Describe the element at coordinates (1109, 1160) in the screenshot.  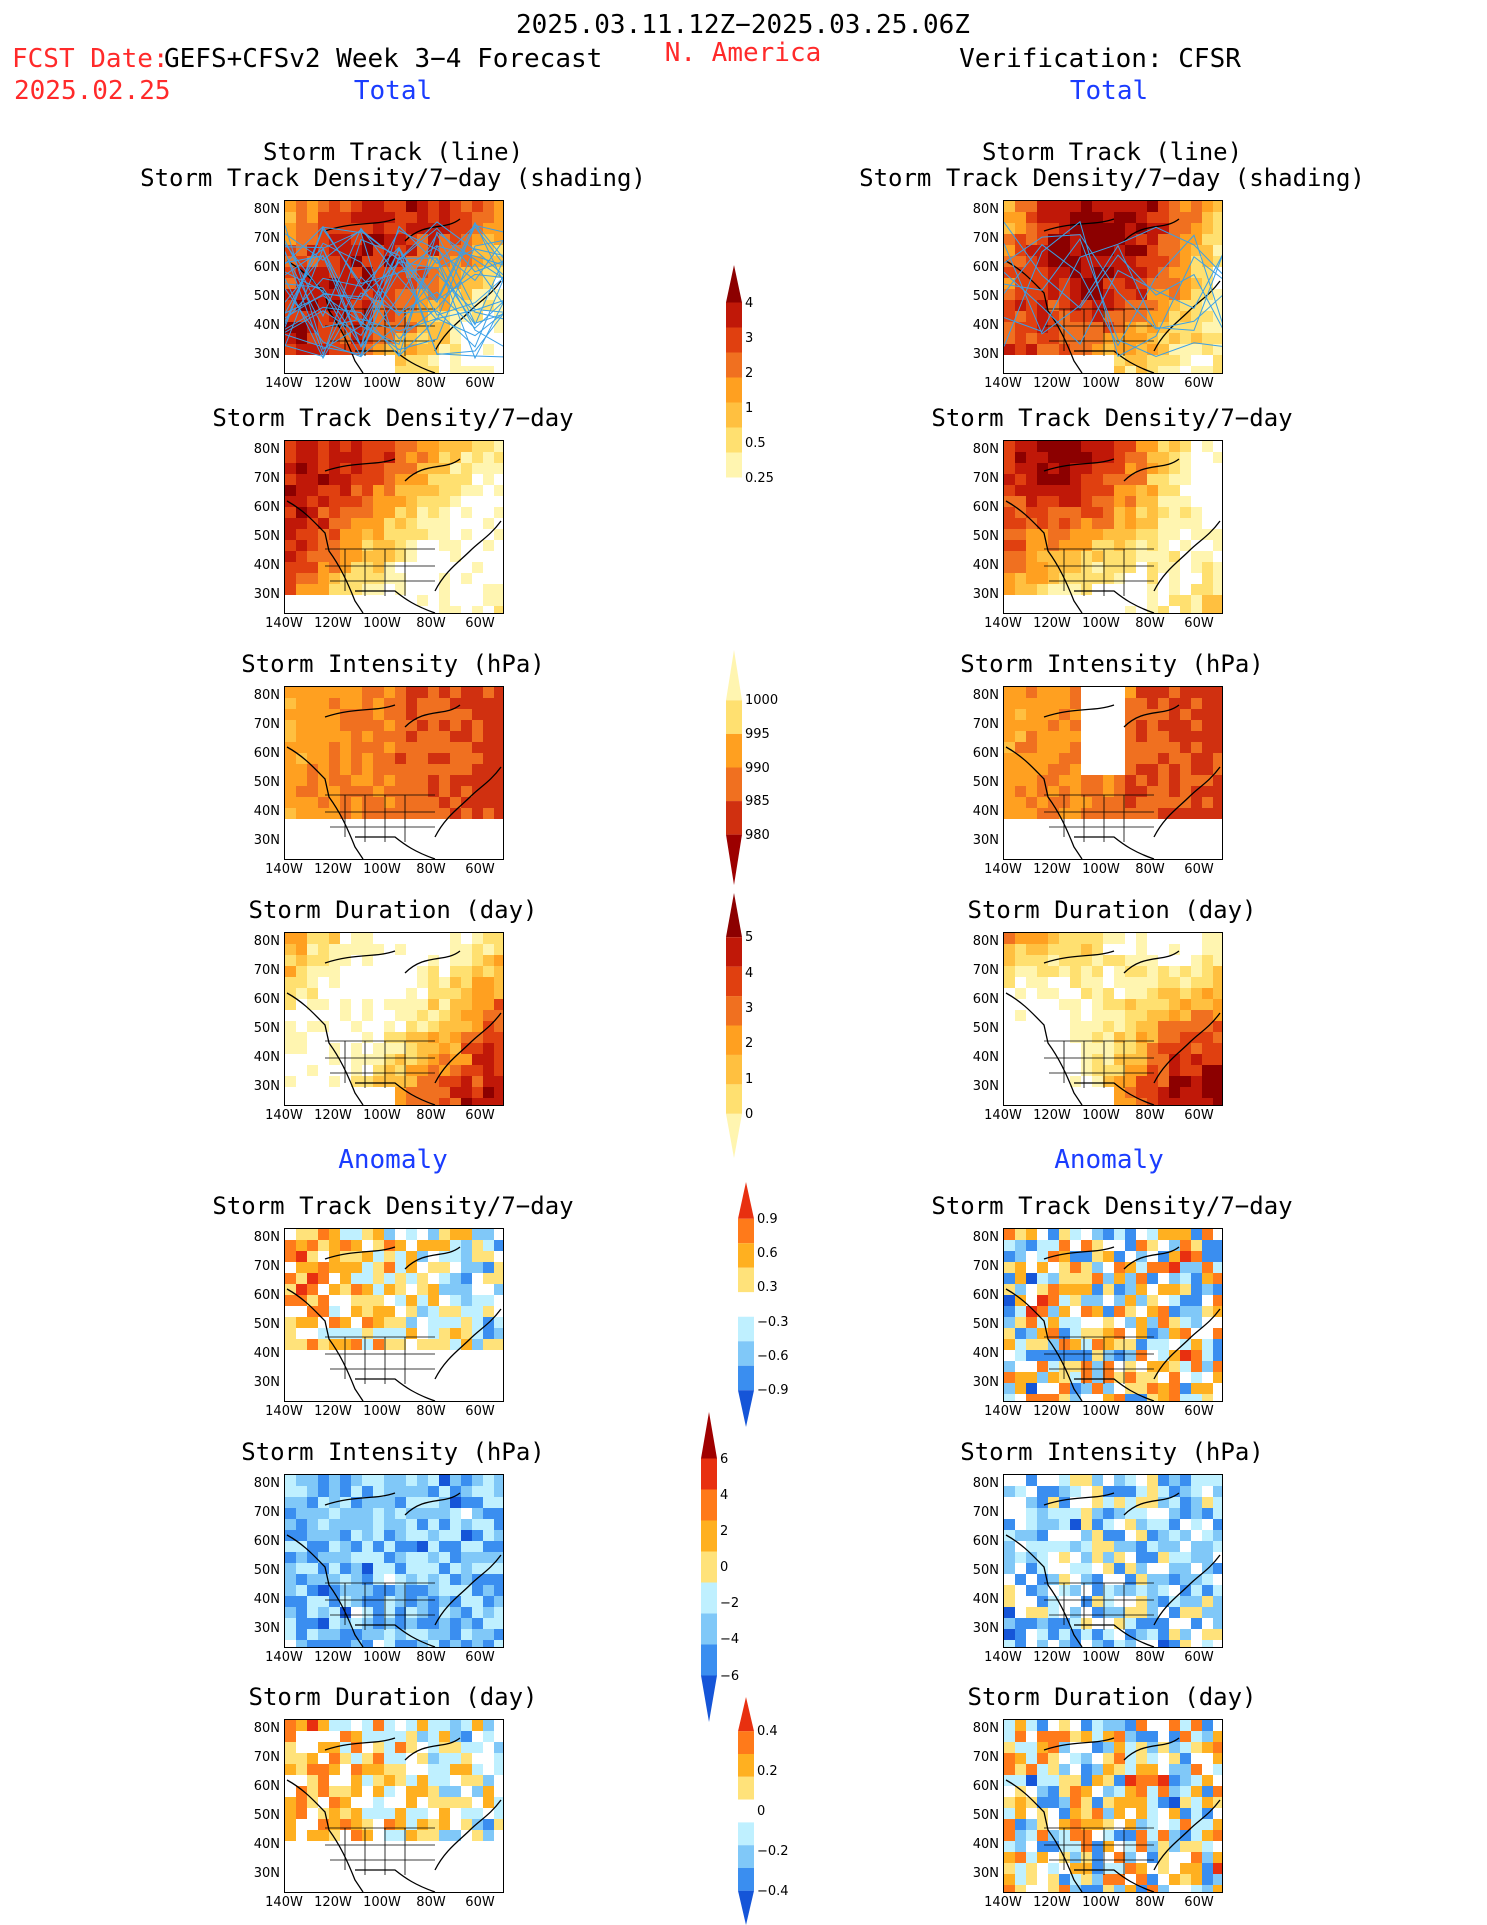
I see `anomaly-right-label: Anomaly` at that location.